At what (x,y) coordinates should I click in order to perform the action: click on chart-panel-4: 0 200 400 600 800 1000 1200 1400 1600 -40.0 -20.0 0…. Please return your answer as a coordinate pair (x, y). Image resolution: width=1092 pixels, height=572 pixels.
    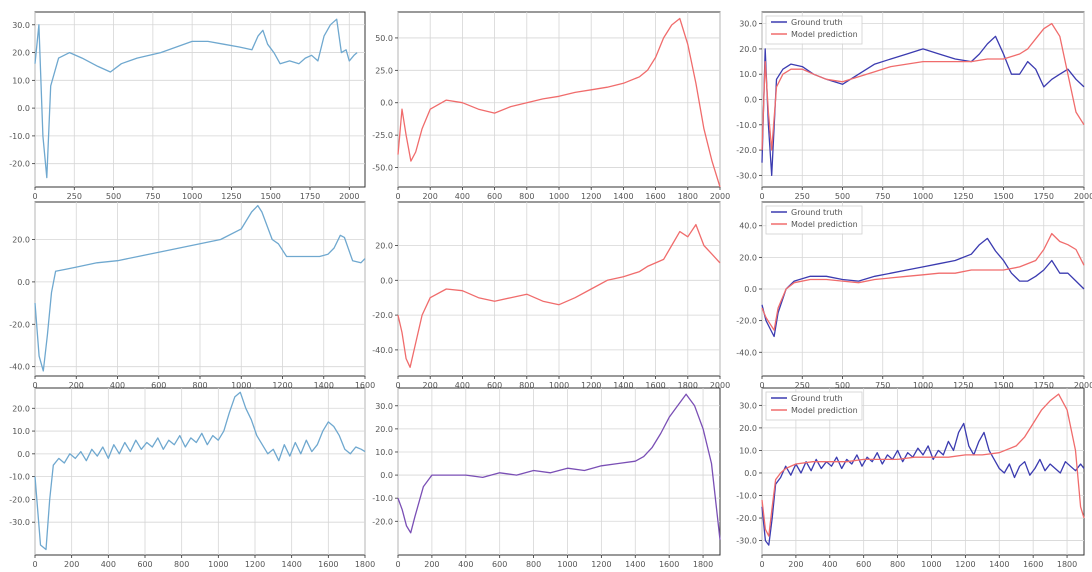
    Looking at the image, I should click on (192, 295).